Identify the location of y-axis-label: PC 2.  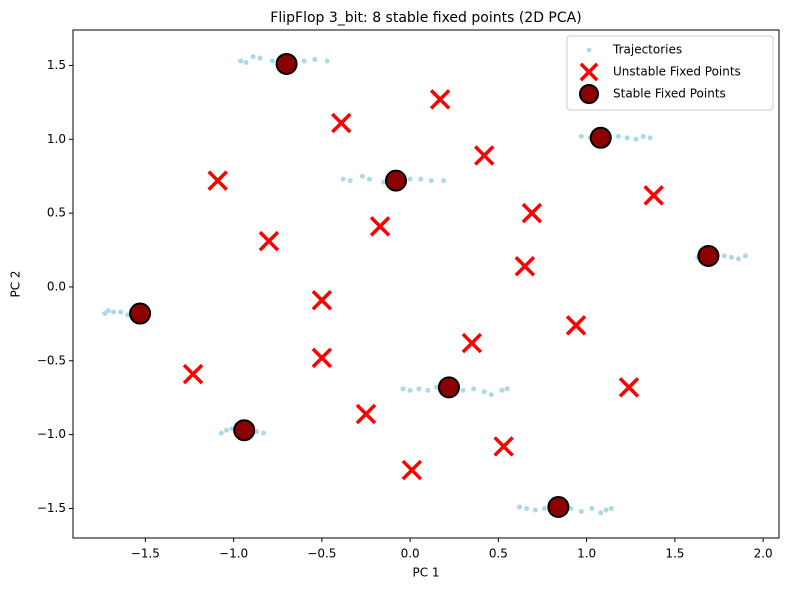
(16, 283).